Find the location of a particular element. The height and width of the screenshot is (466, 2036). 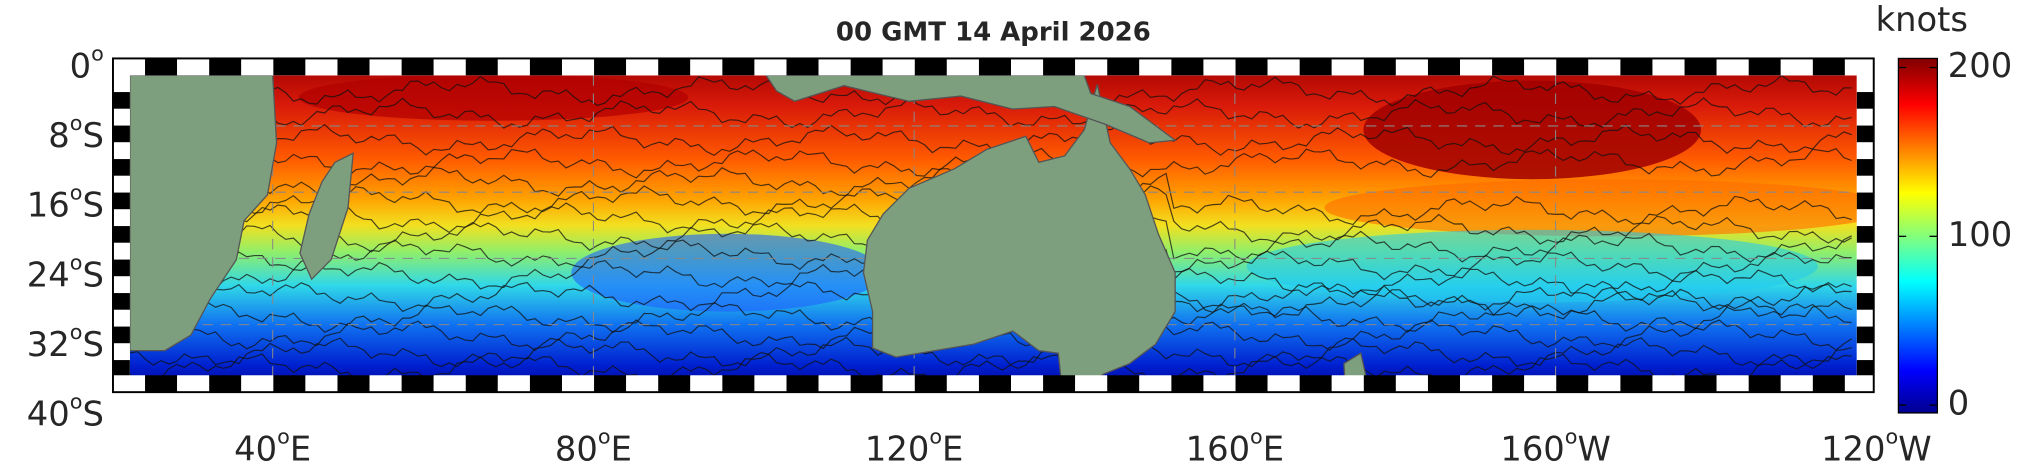

colorbar-tick-label: 100 is located at coordinates (1980, 234).